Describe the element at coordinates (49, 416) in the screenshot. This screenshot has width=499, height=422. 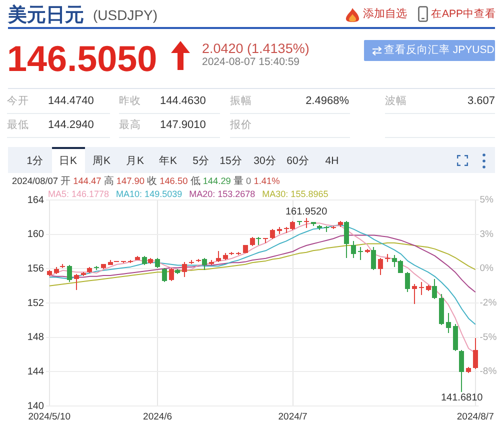
I see `x-tick-label: 2024/5/10` at that location.